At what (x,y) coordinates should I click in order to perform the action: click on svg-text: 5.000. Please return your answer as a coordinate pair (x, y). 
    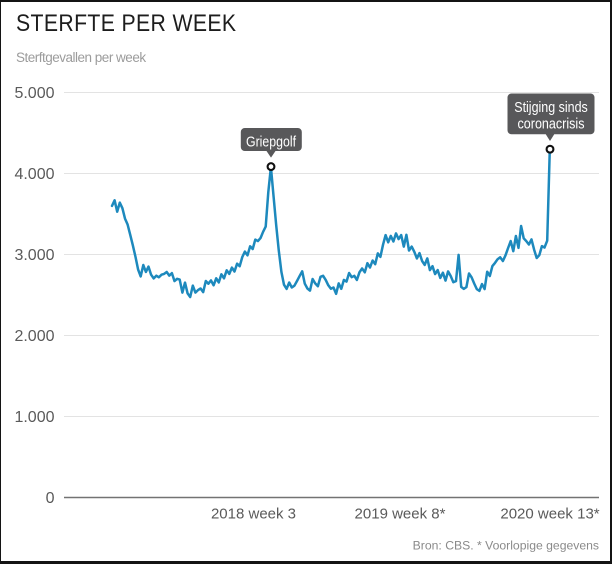
    Looking at the image, I should click on (34, 93).